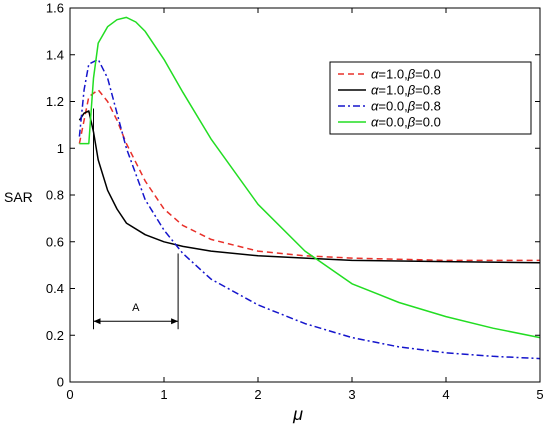  I want to click on x-tick-label: 1, so click(163, 394).